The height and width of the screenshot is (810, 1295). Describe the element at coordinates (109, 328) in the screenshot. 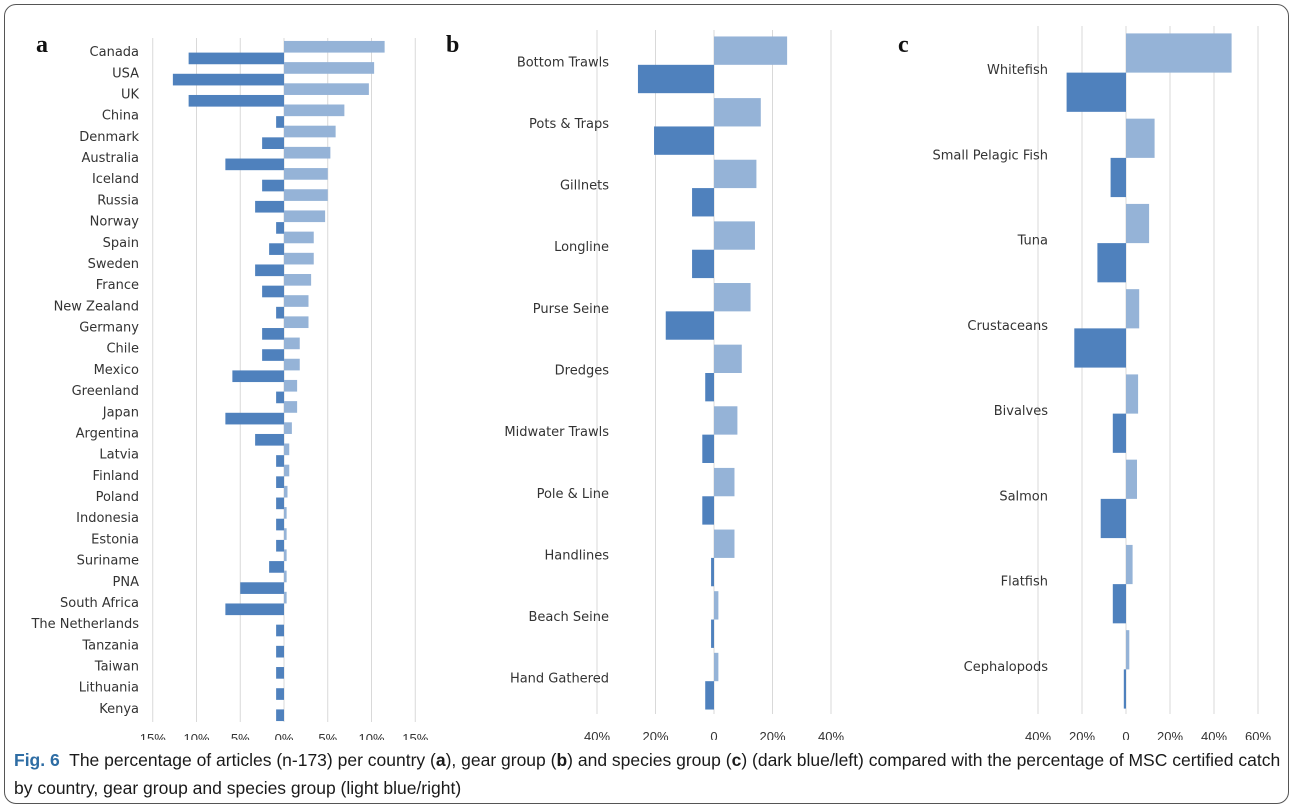

I see `panel-a-category-label: Germany` at that location.